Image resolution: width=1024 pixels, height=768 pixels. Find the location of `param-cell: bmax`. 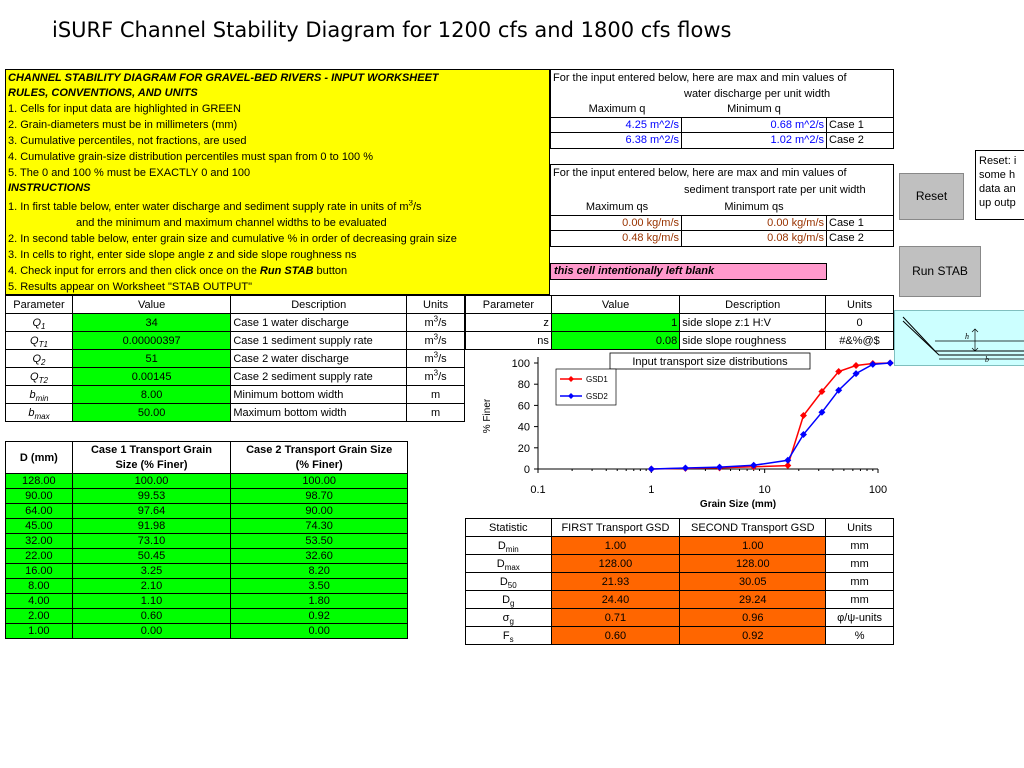

param-cell: bmax is located at coordinates (39, 412).